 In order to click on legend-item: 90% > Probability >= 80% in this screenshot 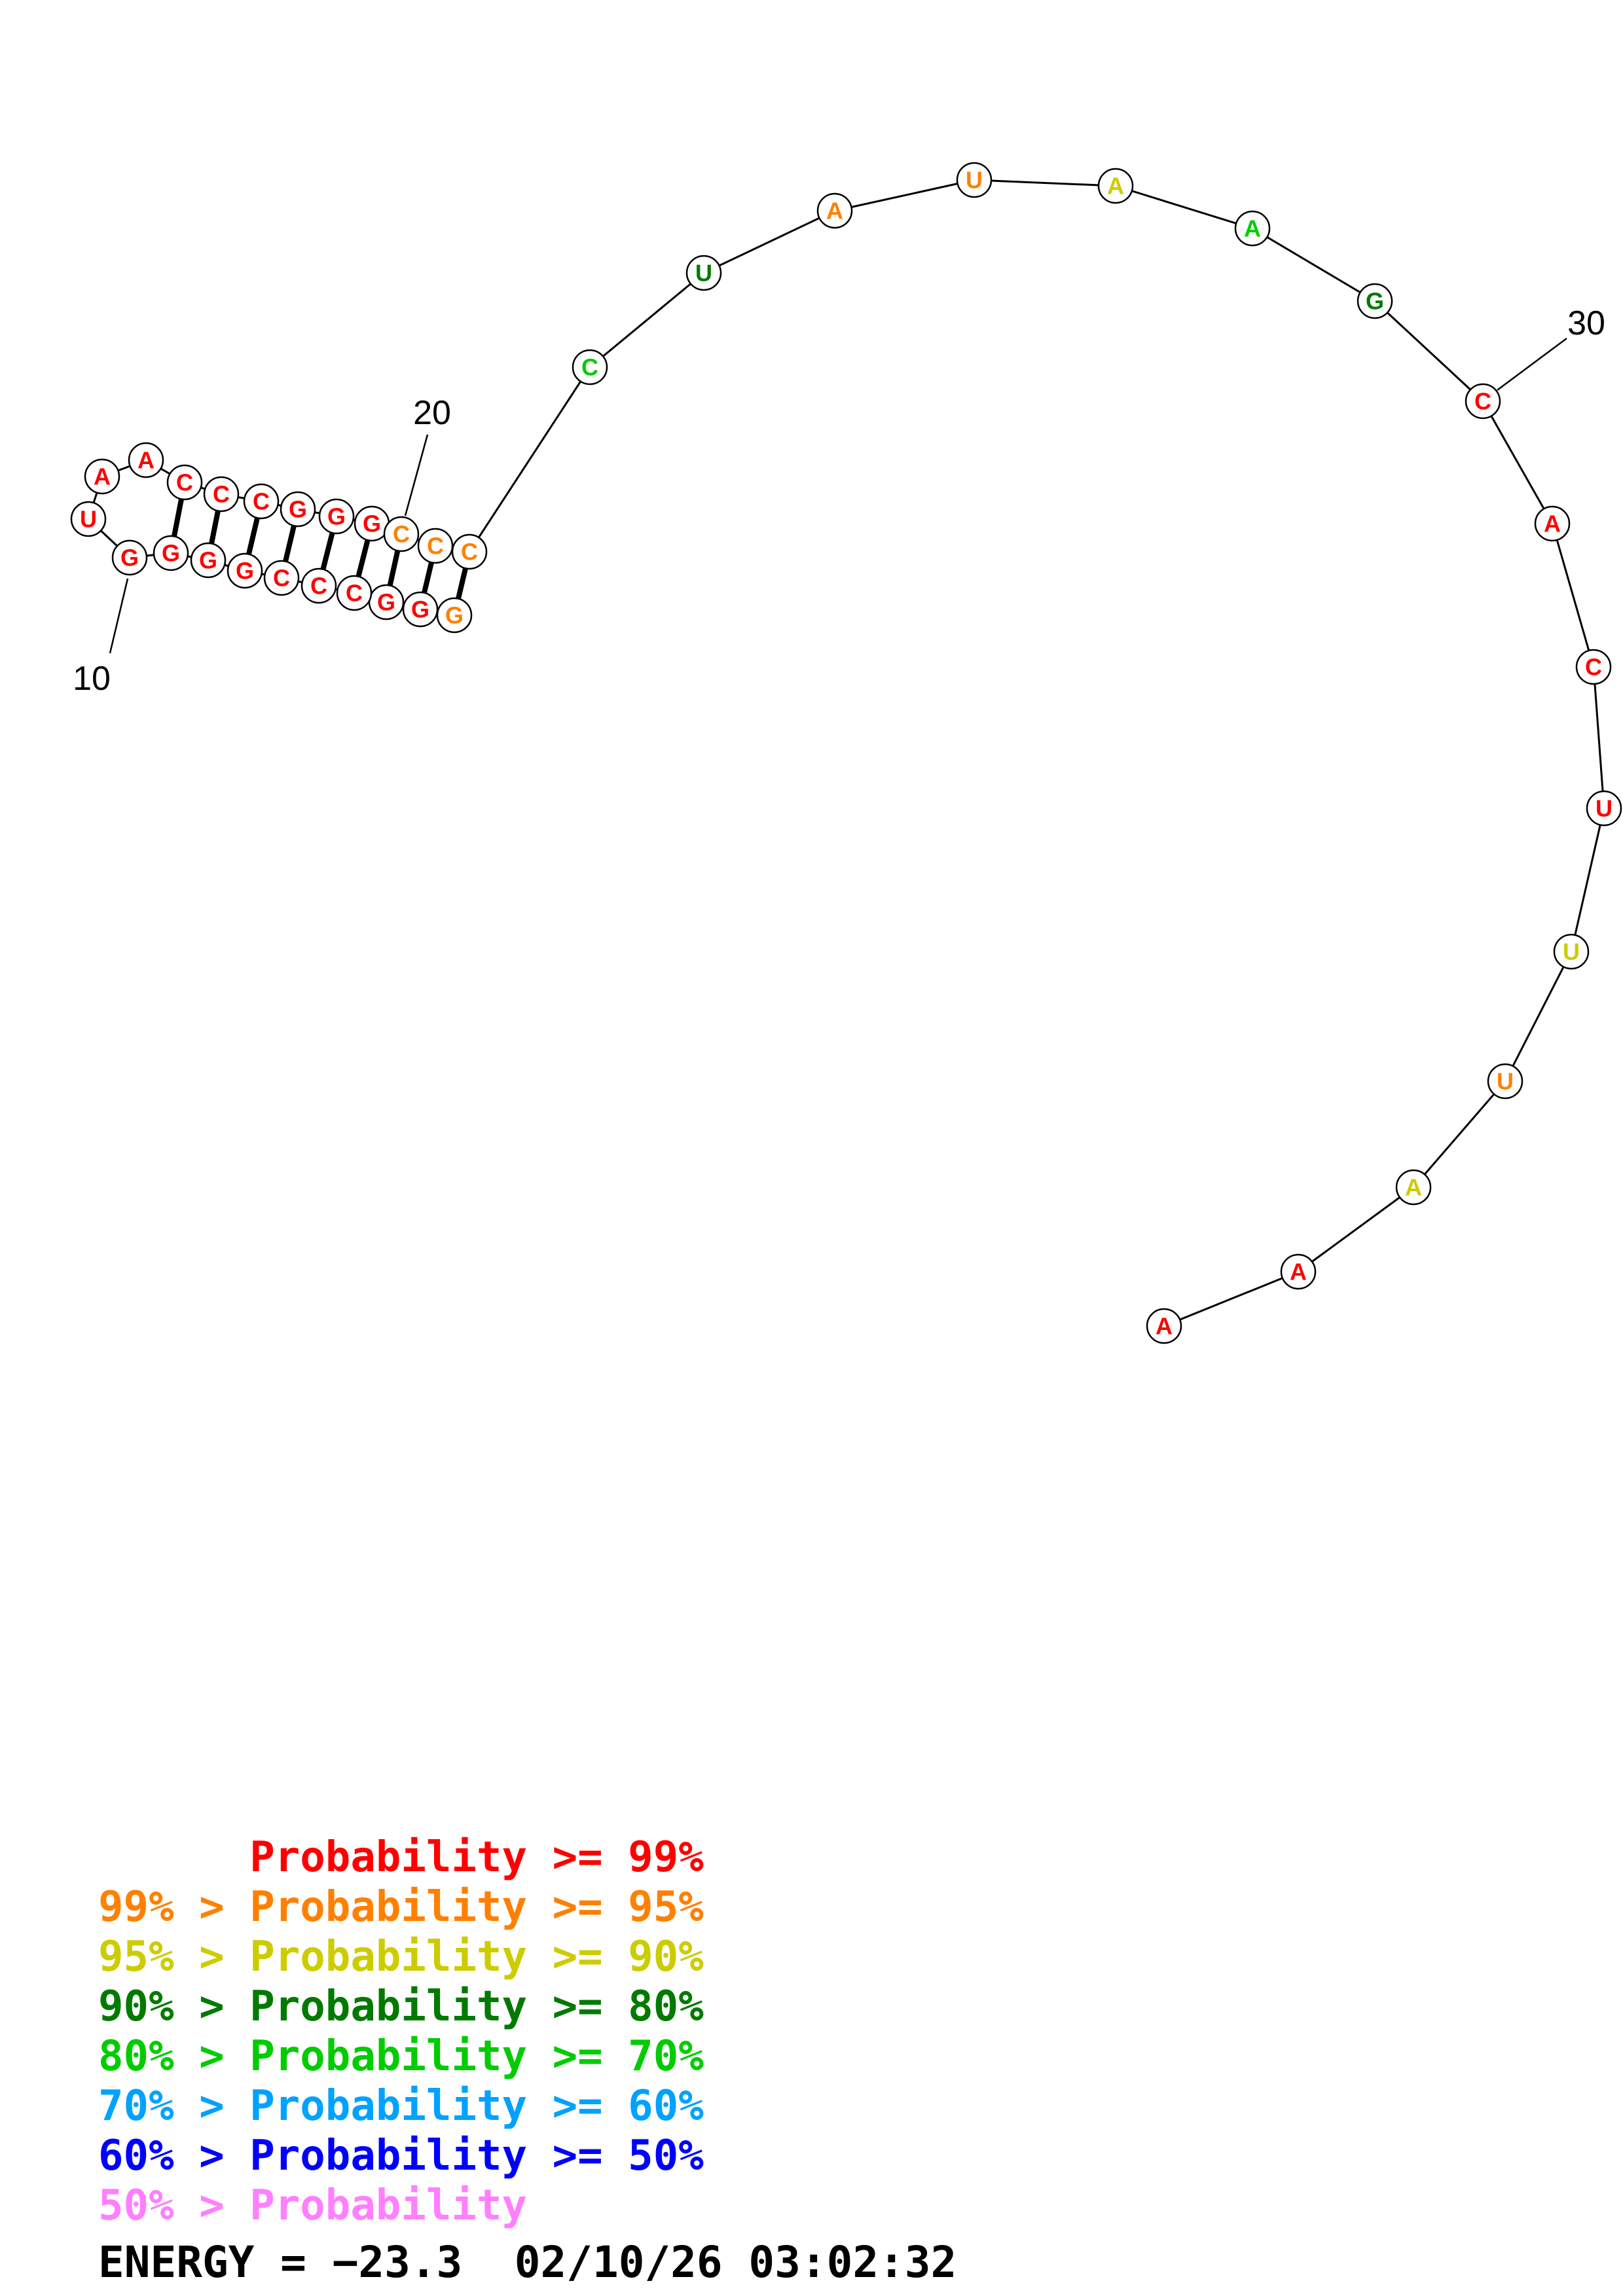, I will do `click(401, 2007)`.